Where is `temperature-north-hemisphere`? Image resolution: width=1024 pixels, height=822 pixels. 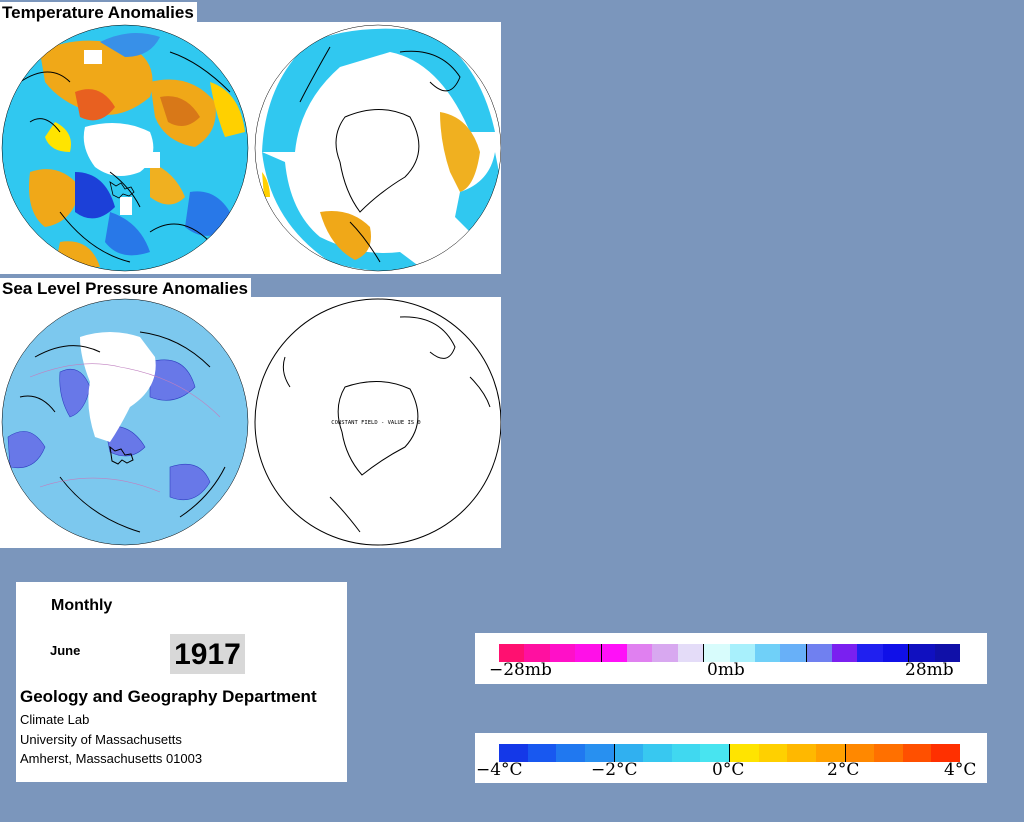 temperature-north-hemisphere is located at coordinates (125, 148).